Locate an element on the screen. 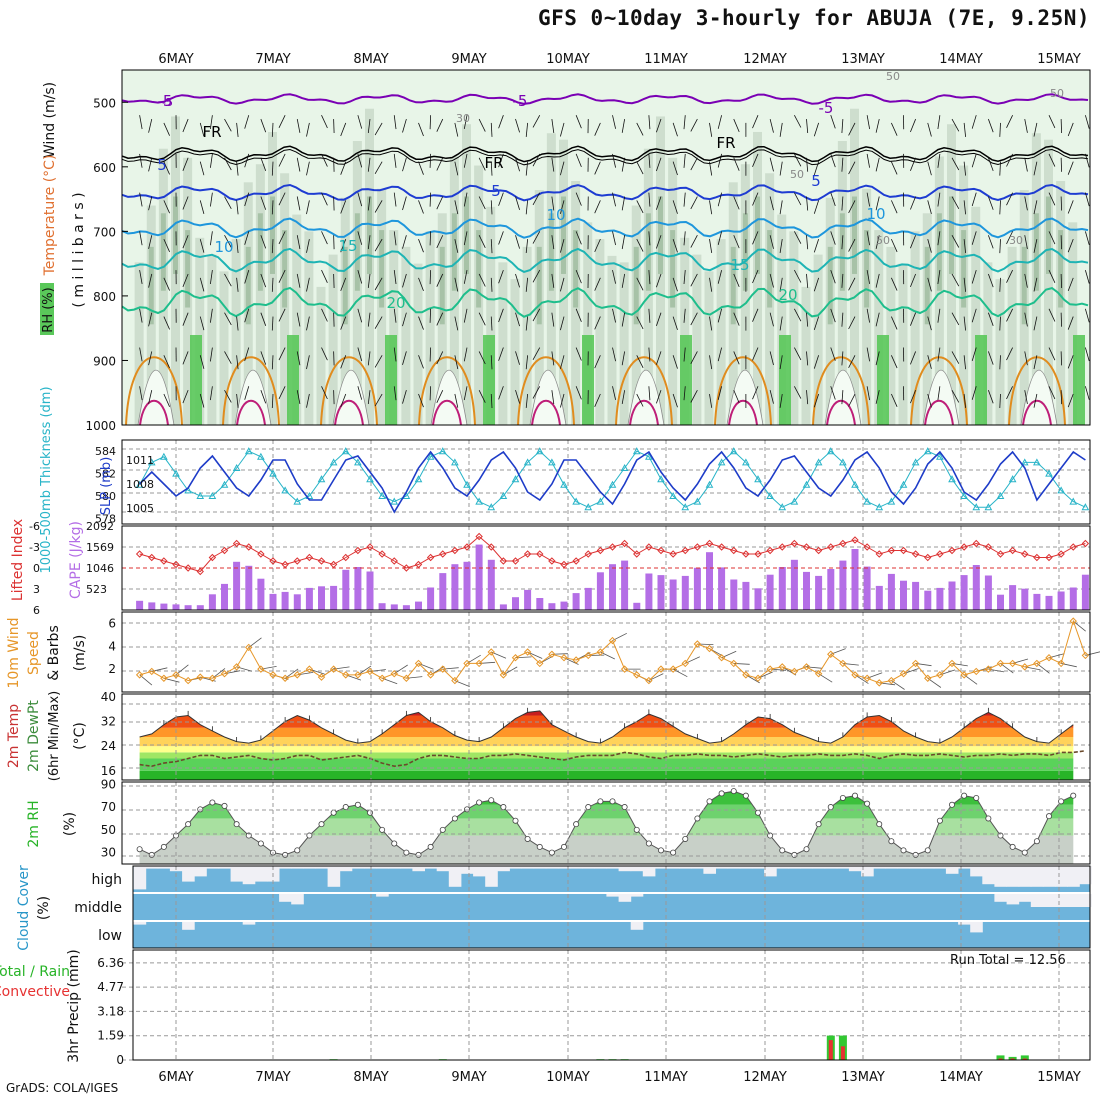 The width and height of the screenshot is (1100, 1100). temp-band is located at coordinates (606, 713).